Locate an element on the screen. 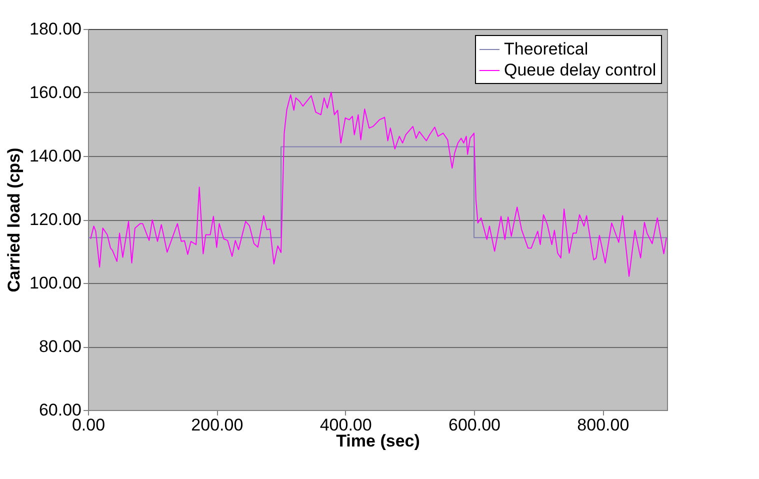 The image size is (759, 479). legend-label: Queue delay control is located at coordinates (580, 70).